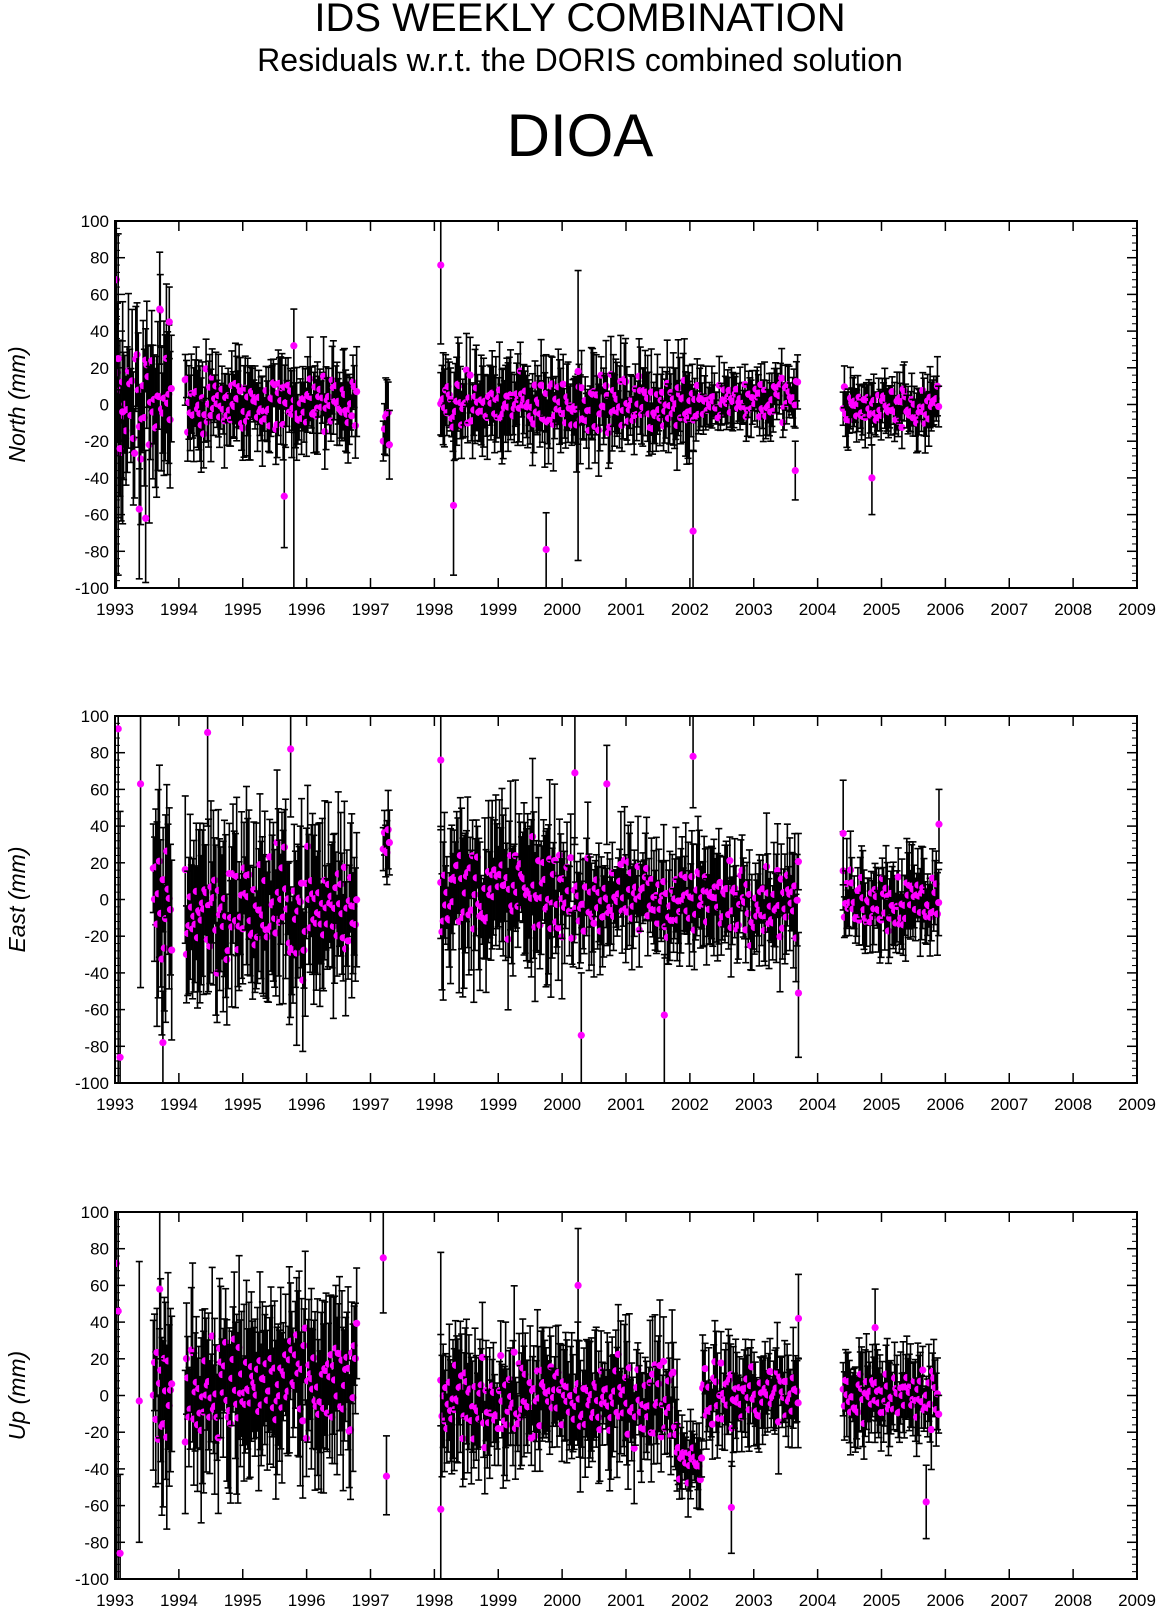 The image size is (1160, 1621). Describe the element at coordinates (818, 609) in the screenshot. I see `north-xtick-label: 2004` at that location.